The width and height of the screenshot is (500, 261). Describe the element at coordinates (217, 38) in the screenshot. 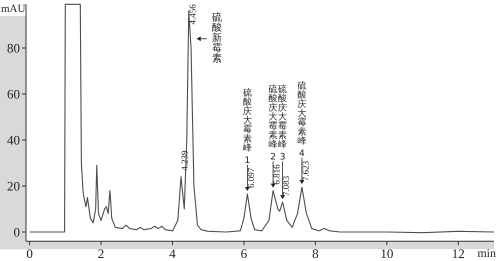

I see `annotation: 硫酸新霉素` at that location.